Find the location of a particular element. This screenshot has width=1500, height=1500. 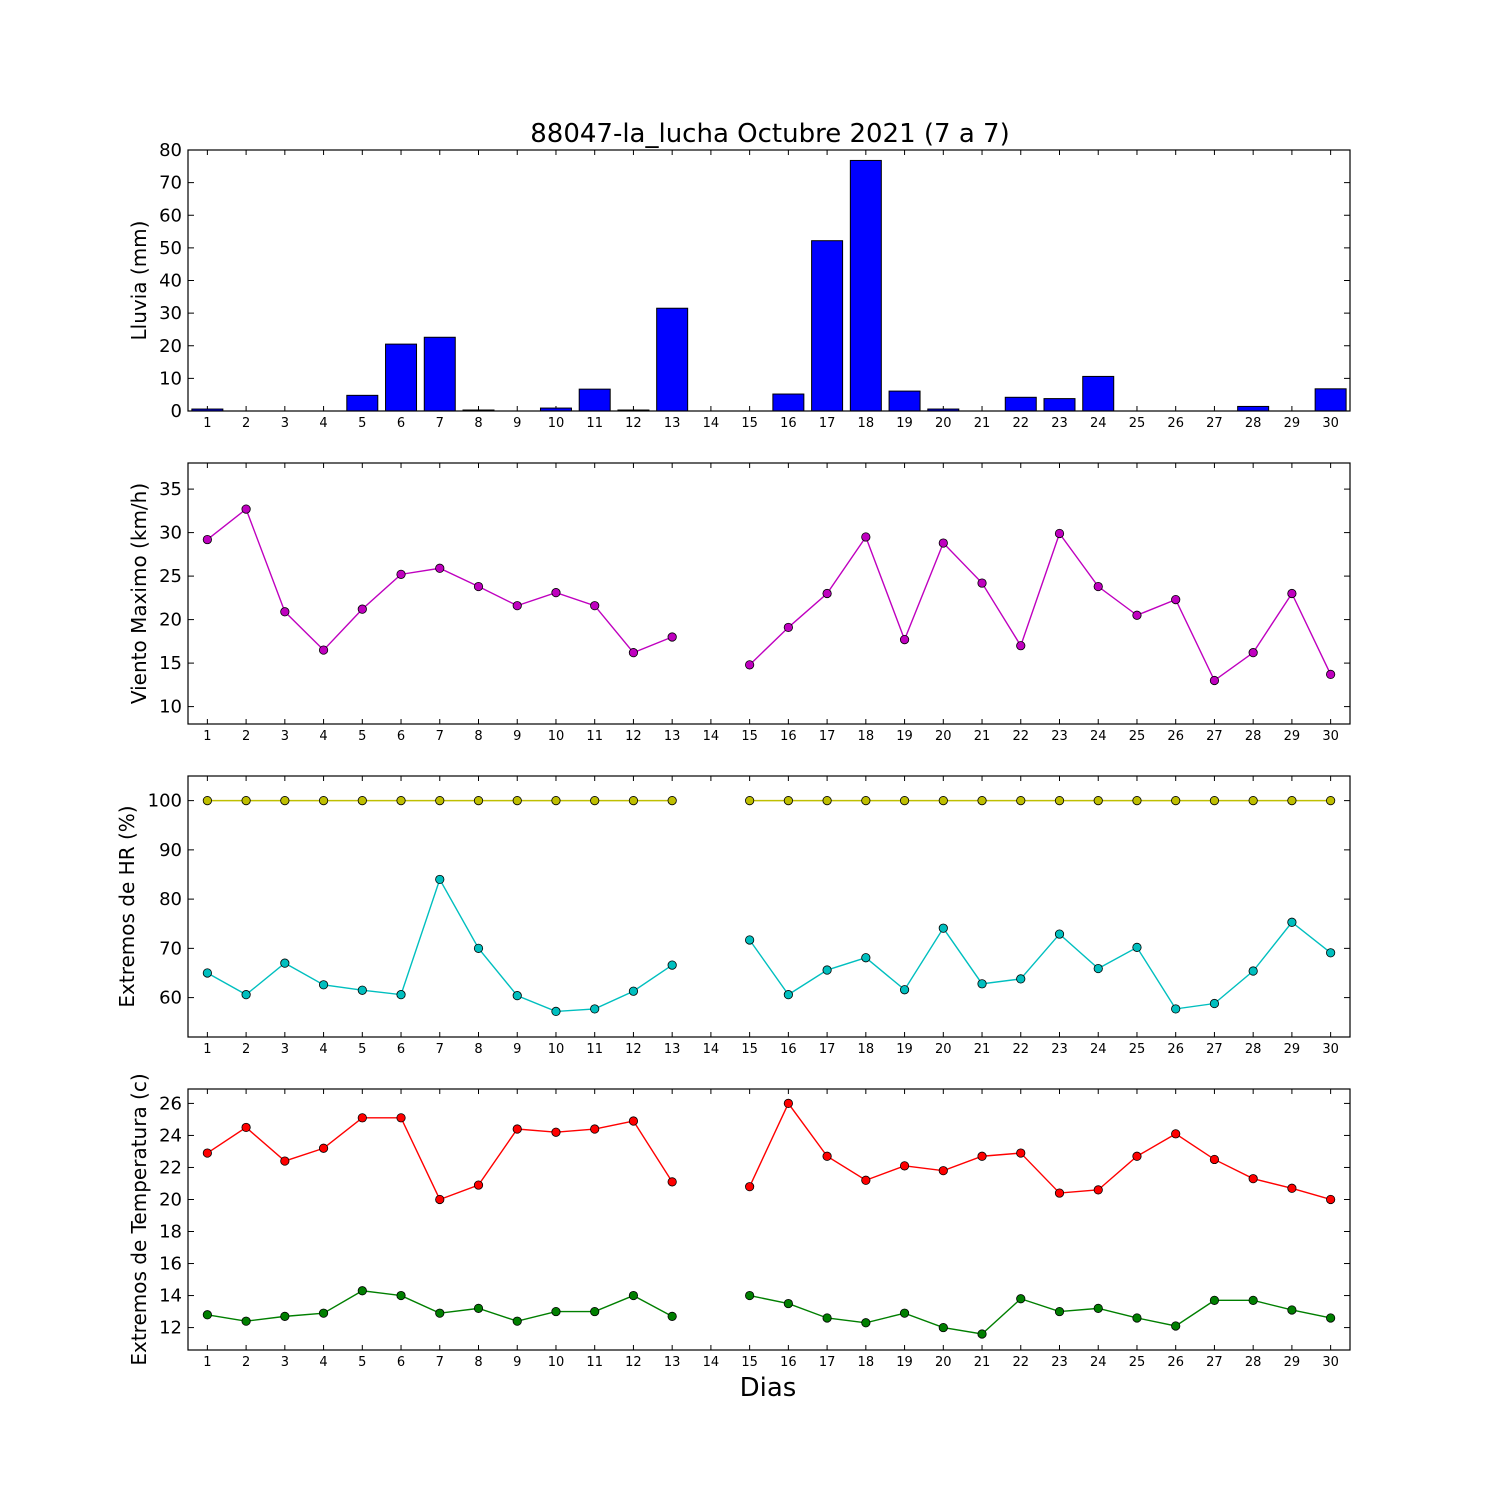

x-tick-label: 15 is located at coordinates (749, 1362).